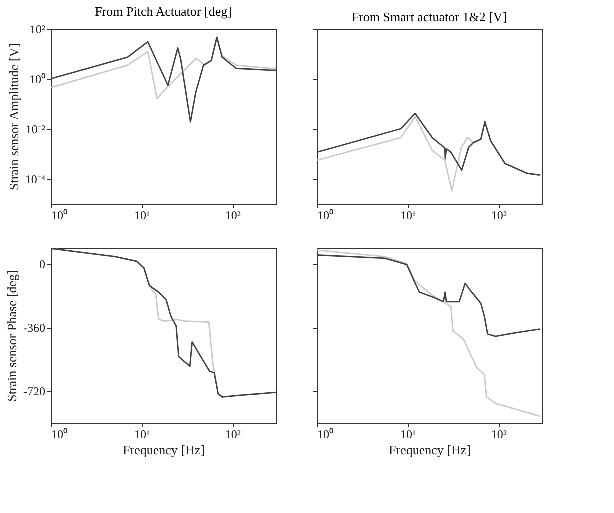  What do you see at coordinates (35, 328) in the screenshot?
I see `y-tick-label: -360` at bounding box center [35, 328].